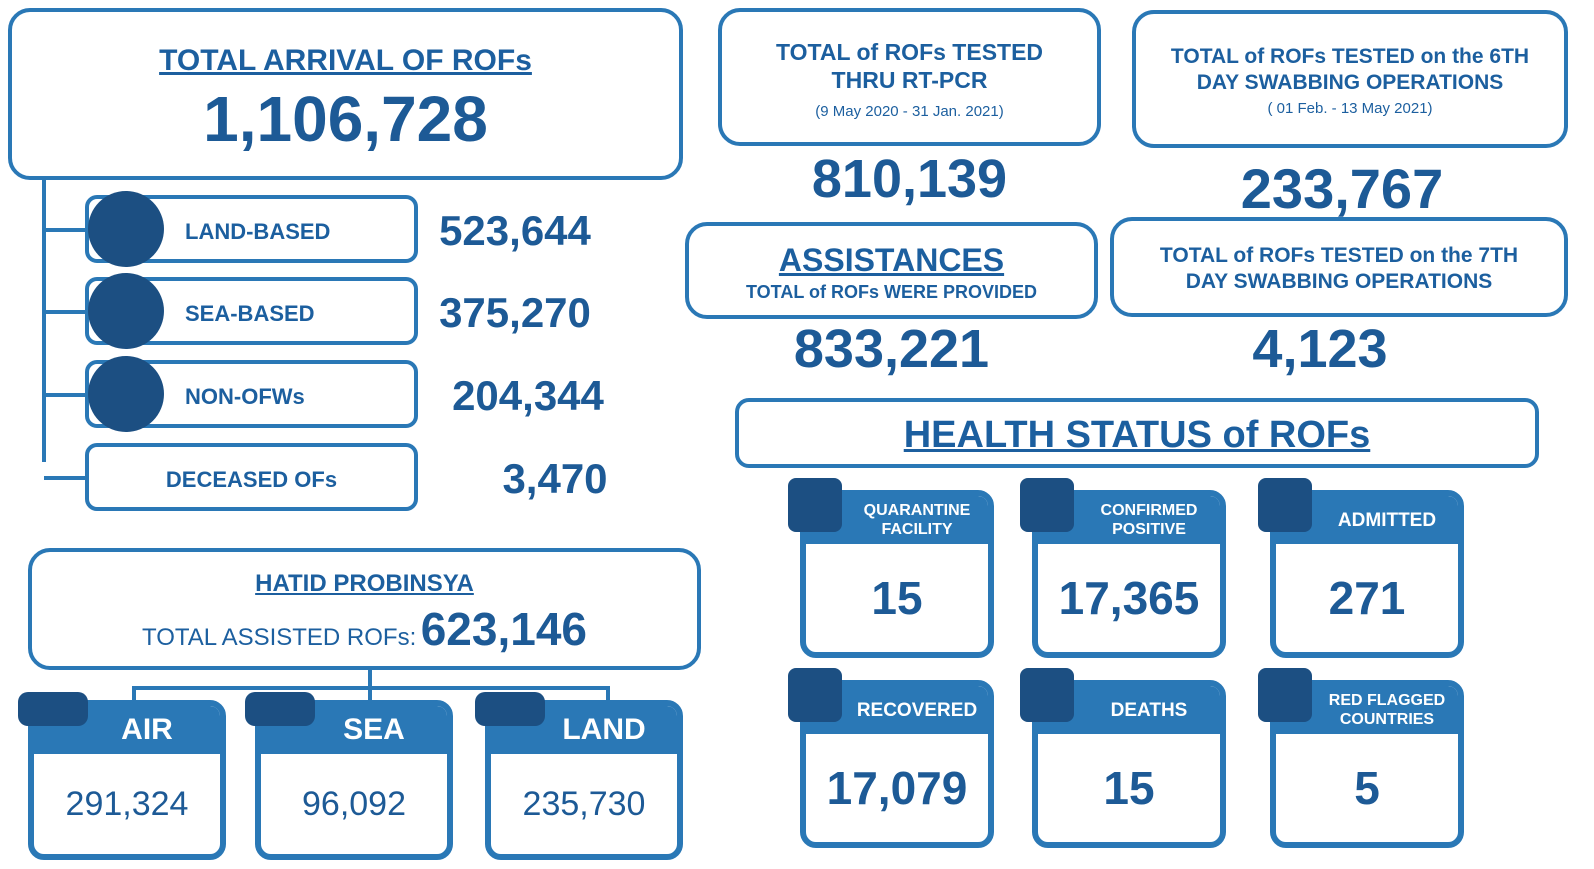 The width and height of the screenshot is (1594, 869). What do you see at coordinates (250, 313) in the screenshot?
I see `breakdown-label: SEA-BASED` at bounding box center [250, 313].